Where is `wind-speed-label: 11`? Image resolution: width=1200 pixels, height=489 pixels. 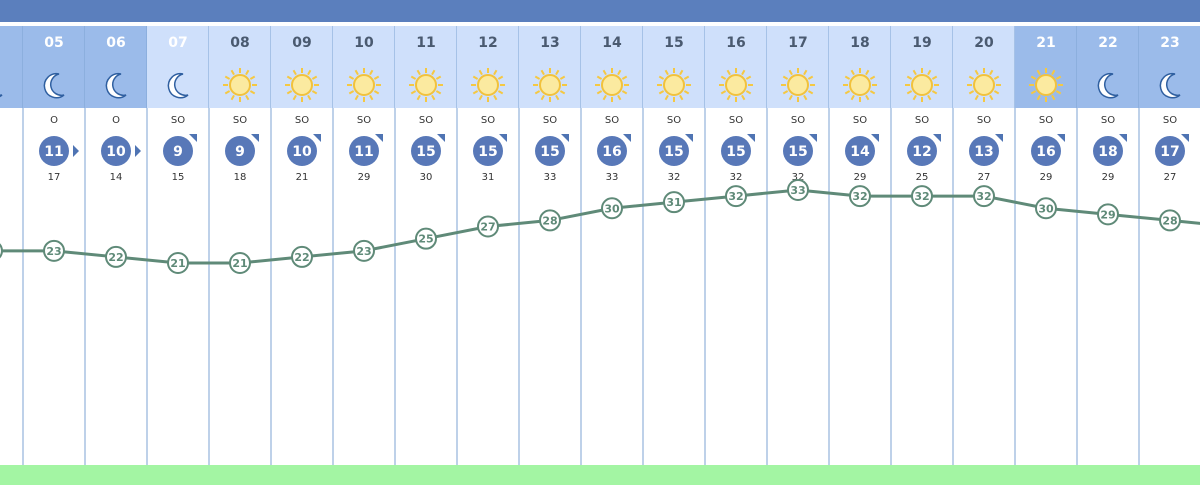 wind-speed-label: 11 is located at coordinates (363, 152).